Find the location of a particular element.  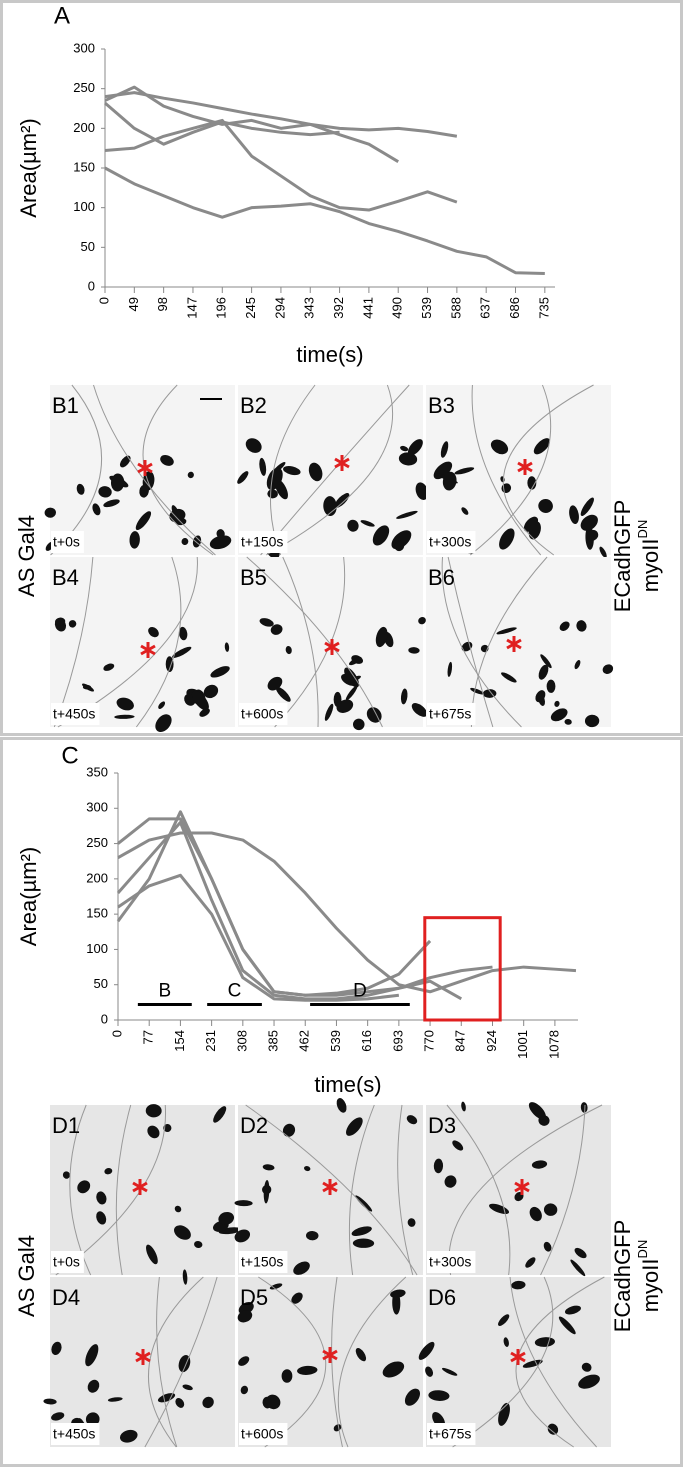

y-tick-label: 350 is located at coordinates (97, 771).